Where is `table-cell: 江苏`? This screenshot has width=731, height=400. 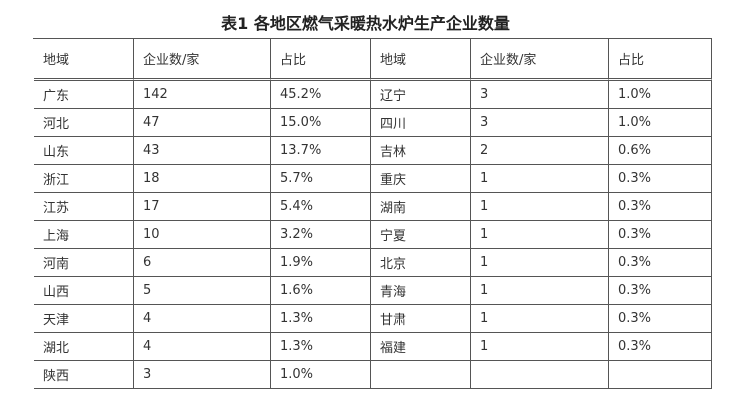
table-cell: 江苏 is located at coordinates (84, 207).